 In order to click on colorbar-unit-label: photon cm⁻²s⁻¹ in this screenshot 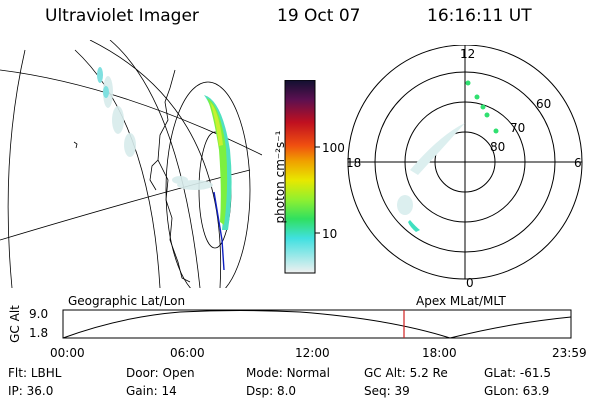, I will do `click(280, 177)`.